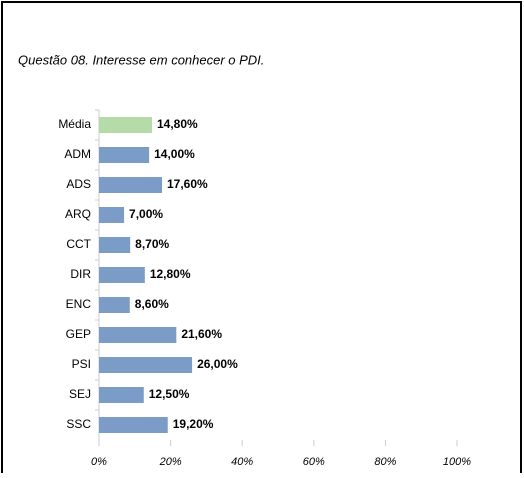 This screenshot has width=524, height=478. Describe the element at coordinates (170, 274) in the screenshot. I see `value-label: 12,80%` at that location.